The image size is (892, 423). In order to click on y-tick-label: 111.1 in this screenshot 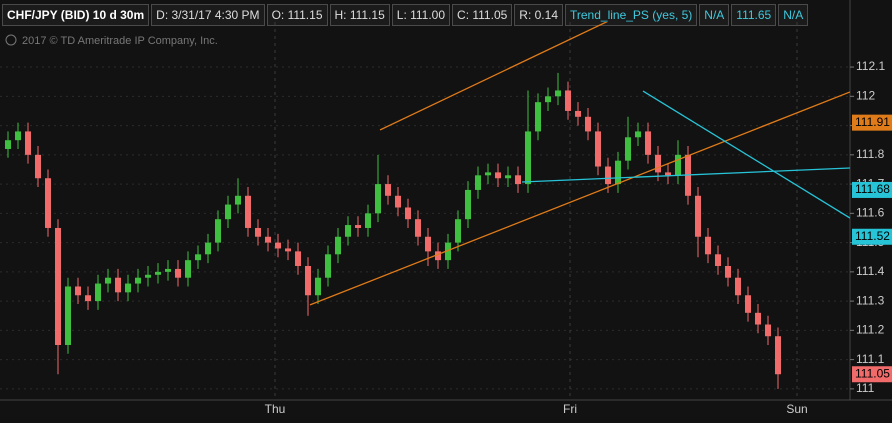, I will do `click(870, 359)`.